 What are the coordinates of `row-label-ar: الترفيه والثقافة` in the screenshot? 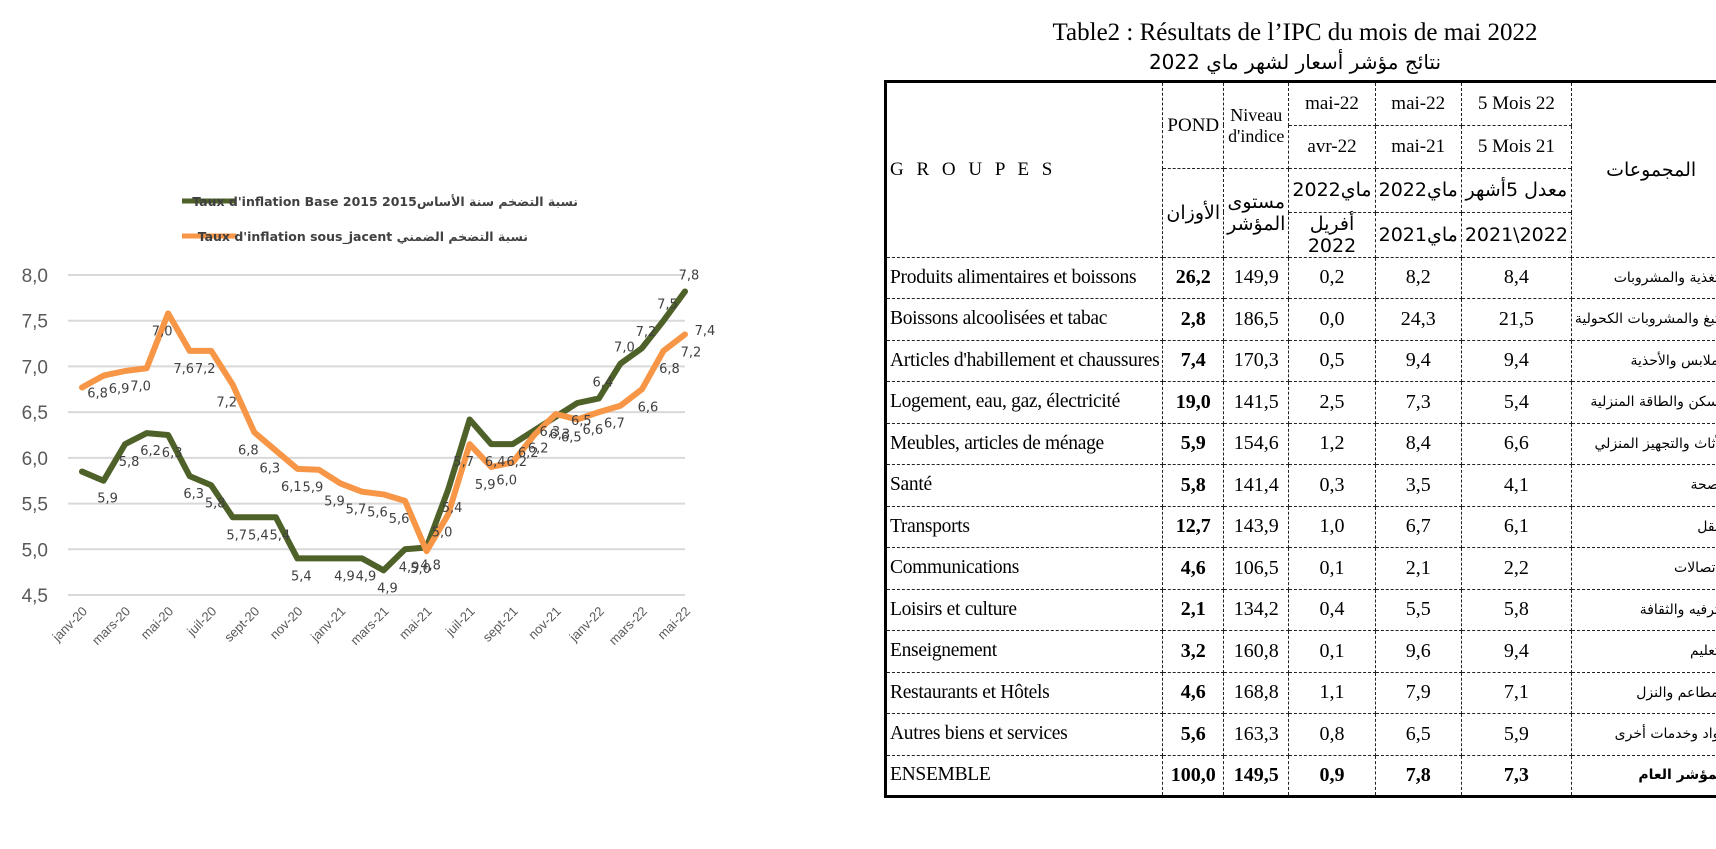 It's located at (1643, 609).